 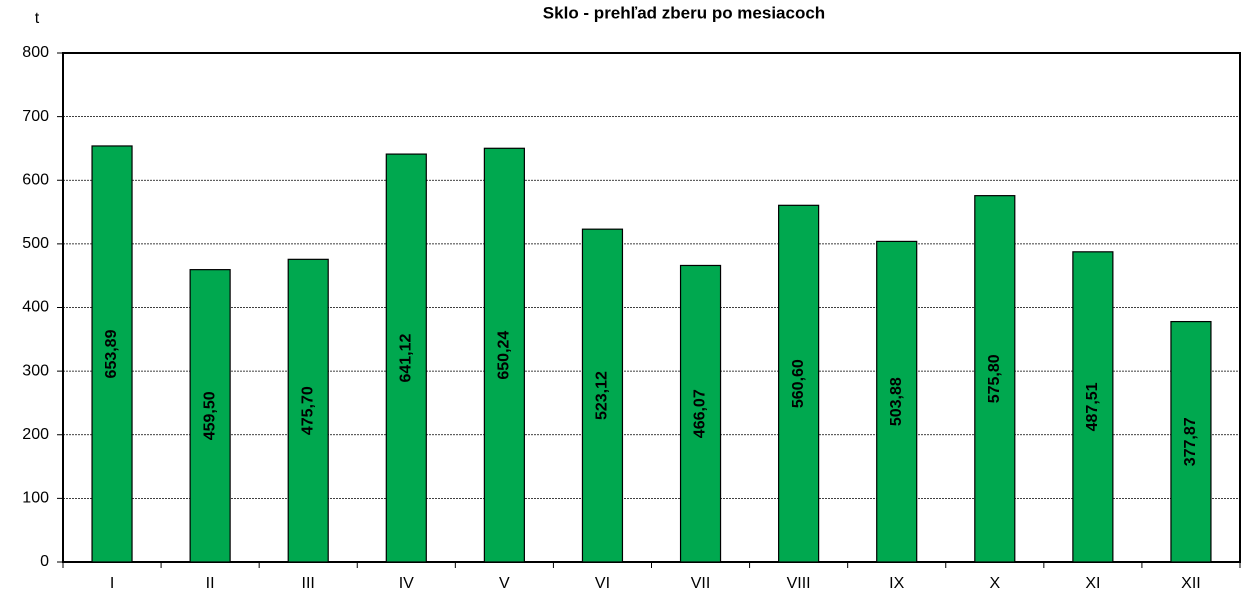 I want to click on y-tick-label: 600, so click(x=35, y=179).